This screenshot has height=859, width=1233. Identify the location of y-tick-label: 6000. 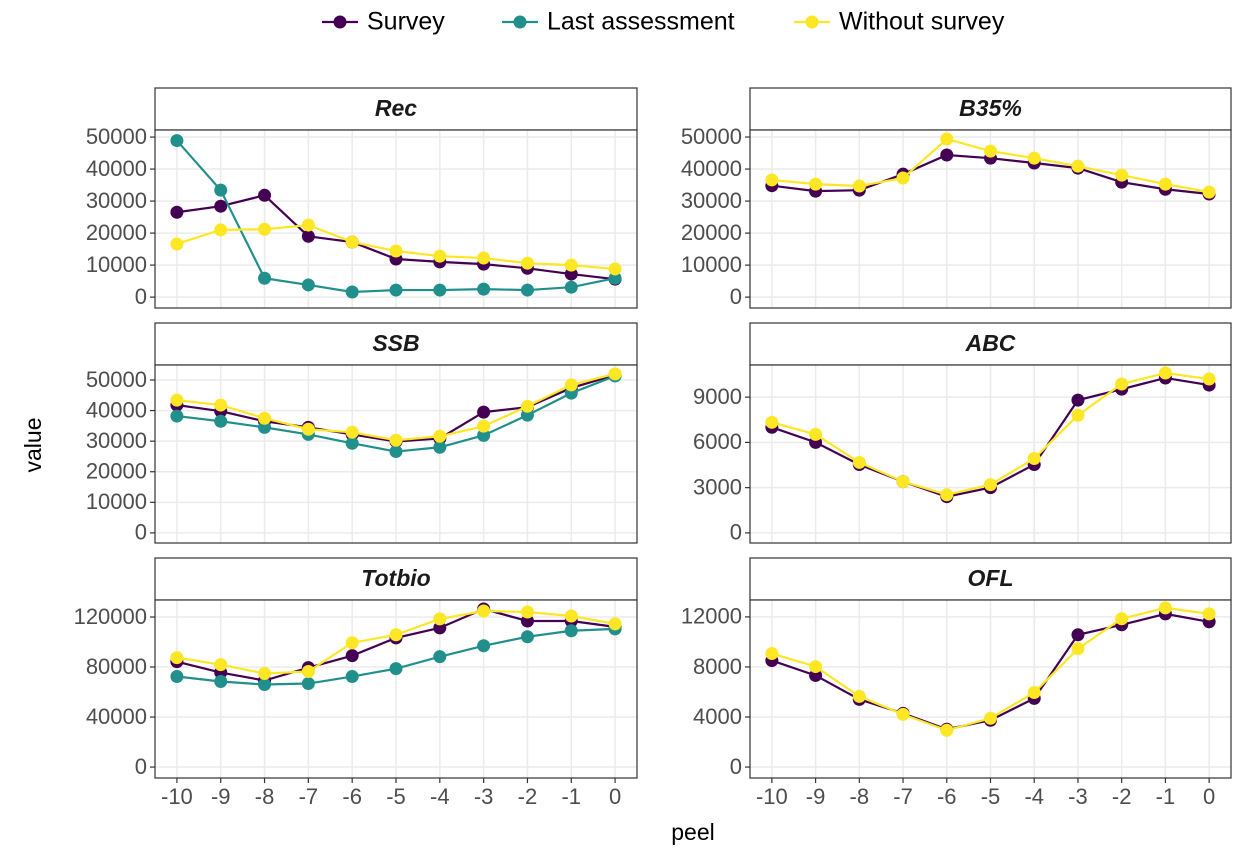
(717, 441).